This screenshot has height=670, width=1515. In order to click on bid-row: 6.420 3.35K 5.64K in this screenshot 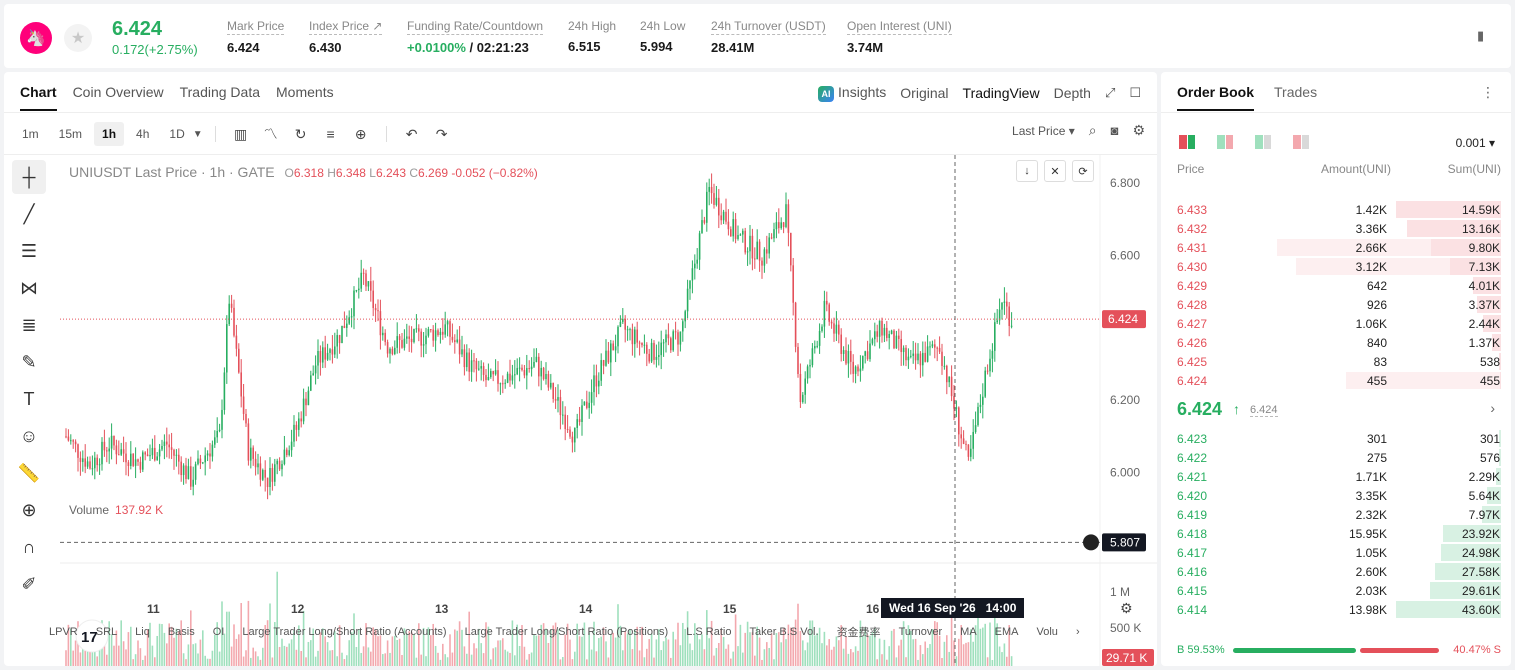, I will do `click(1336, 495)`.